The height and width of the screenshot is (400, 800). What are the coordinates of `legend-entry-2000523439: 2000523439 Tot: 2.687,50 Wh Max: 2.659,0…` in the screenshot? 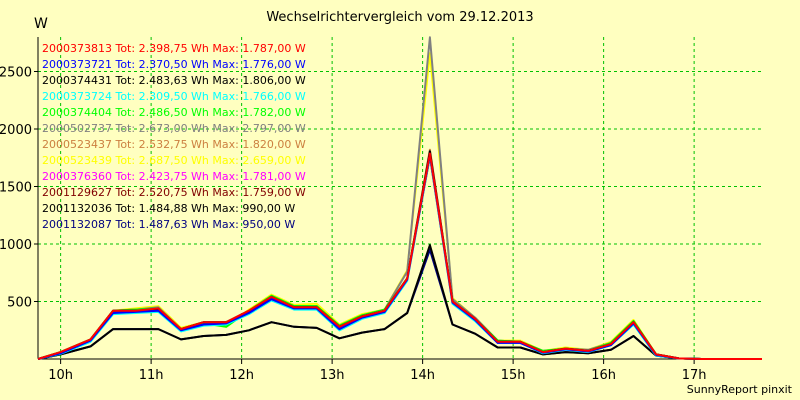 It's located at (174, 160).